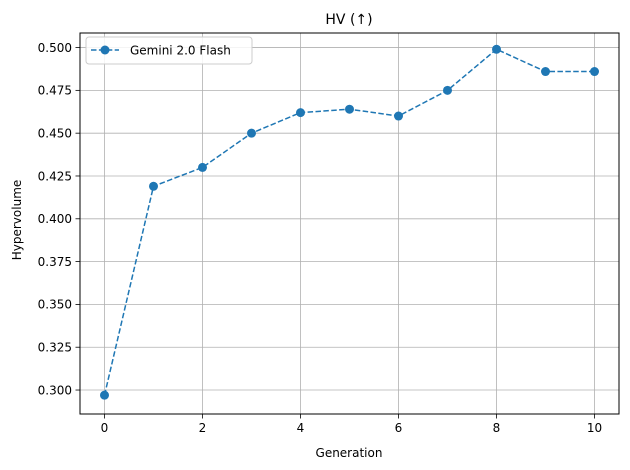 The image size is (630, 470). What do you see at coordinates (349, 453) in the screenshot?
I see `x-axis-label: Generation` at bounding box center [349, 453].